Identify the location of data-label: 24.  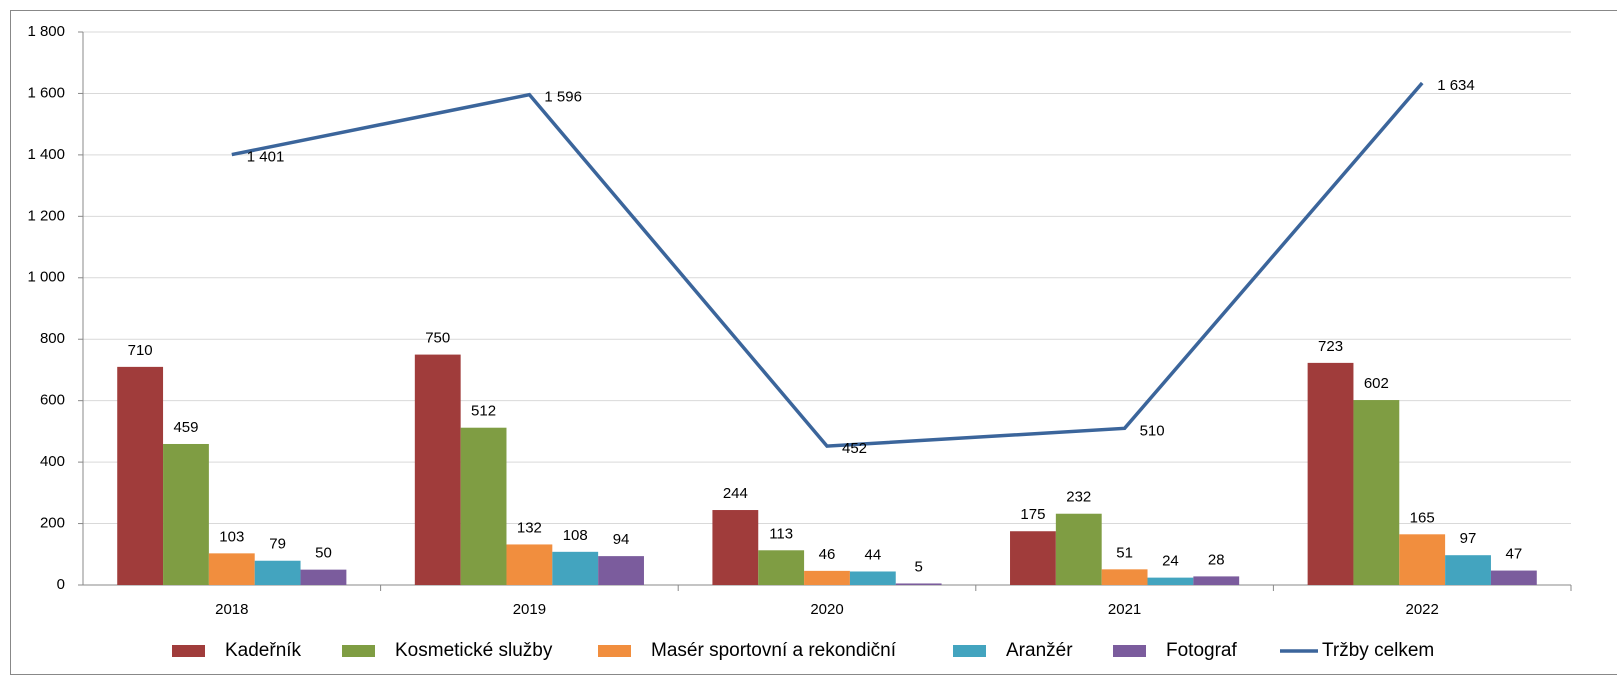
(1170, 561).